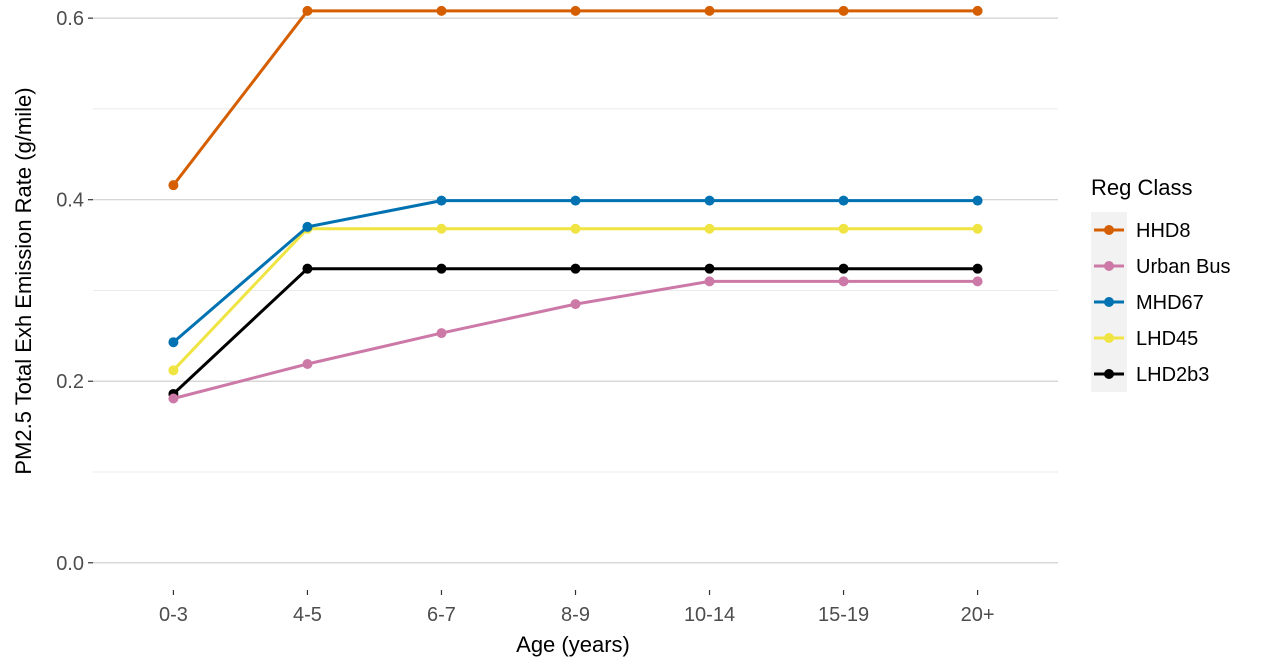 The height and width of the screenshot is (659, 1268). Describe the element at coordinates (573, 644) in the screenshot. I see `x-axis-title: Age (years)` at that location.